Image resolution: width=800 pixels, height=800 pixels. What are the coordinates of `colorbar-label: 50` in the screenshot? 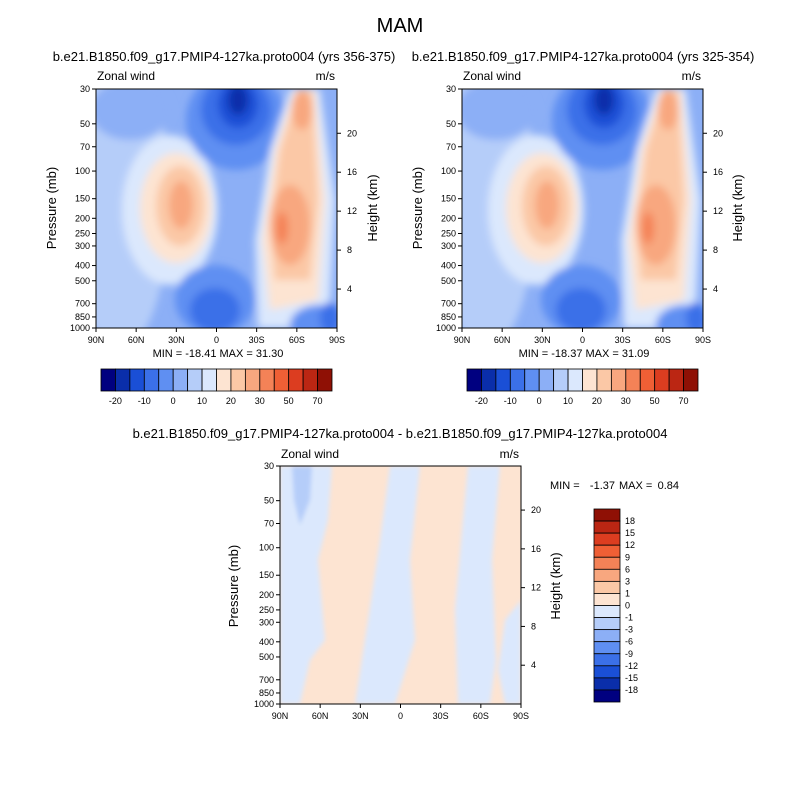 It's located at (655, 401).